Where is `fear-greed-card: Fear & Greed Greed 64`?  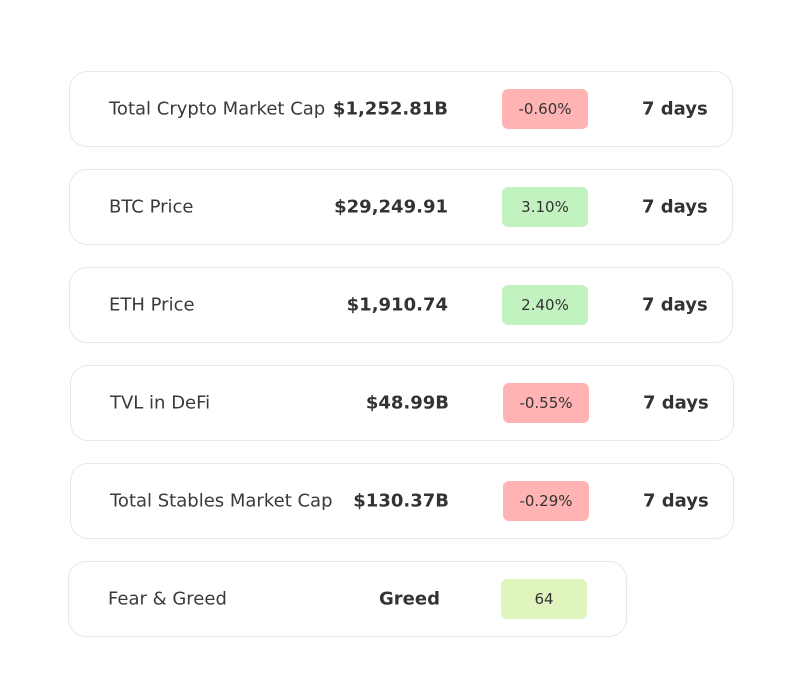
fear-greed-card: Fear & Greed Greed 64 is located at coordinates (347, 599).